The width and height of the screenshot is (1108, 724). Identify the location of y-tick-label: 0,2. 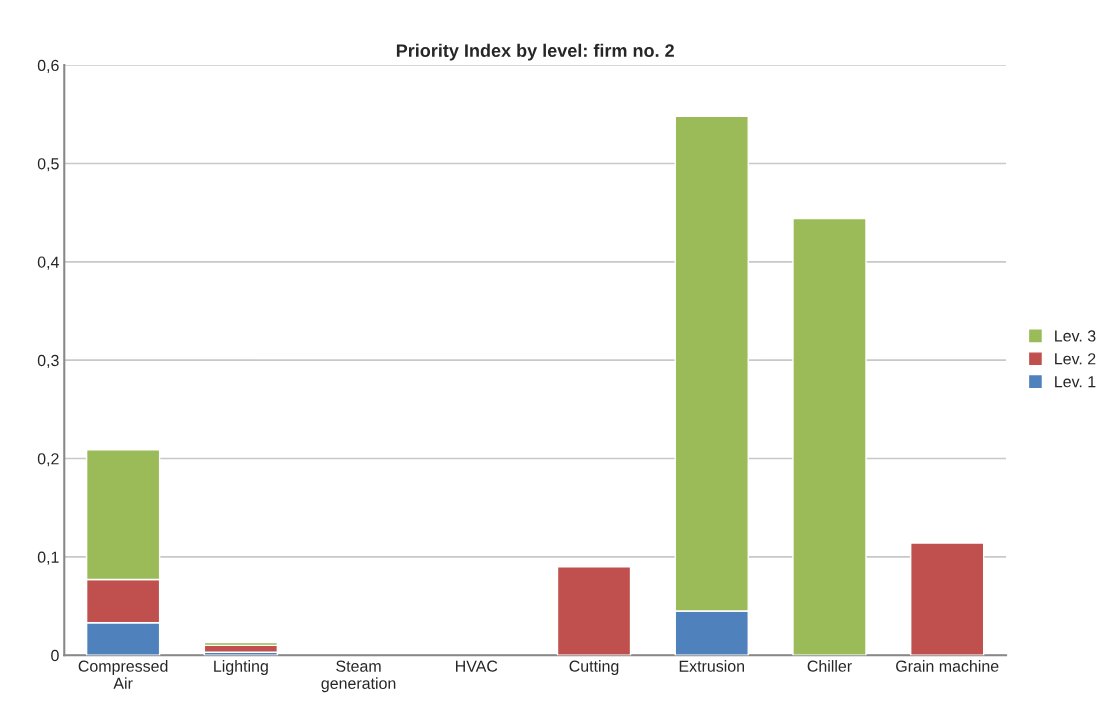
(48, 460).